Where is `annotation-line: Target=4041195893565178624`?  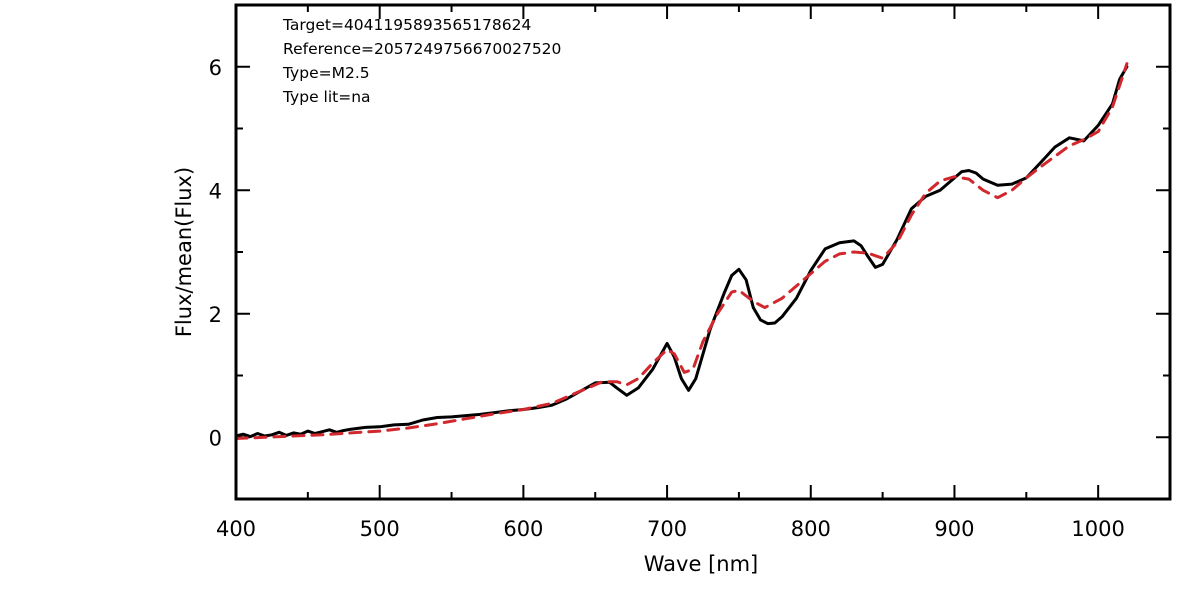 annotation-line: Target=4041195893565178624 is located at coordinates (406, 25).